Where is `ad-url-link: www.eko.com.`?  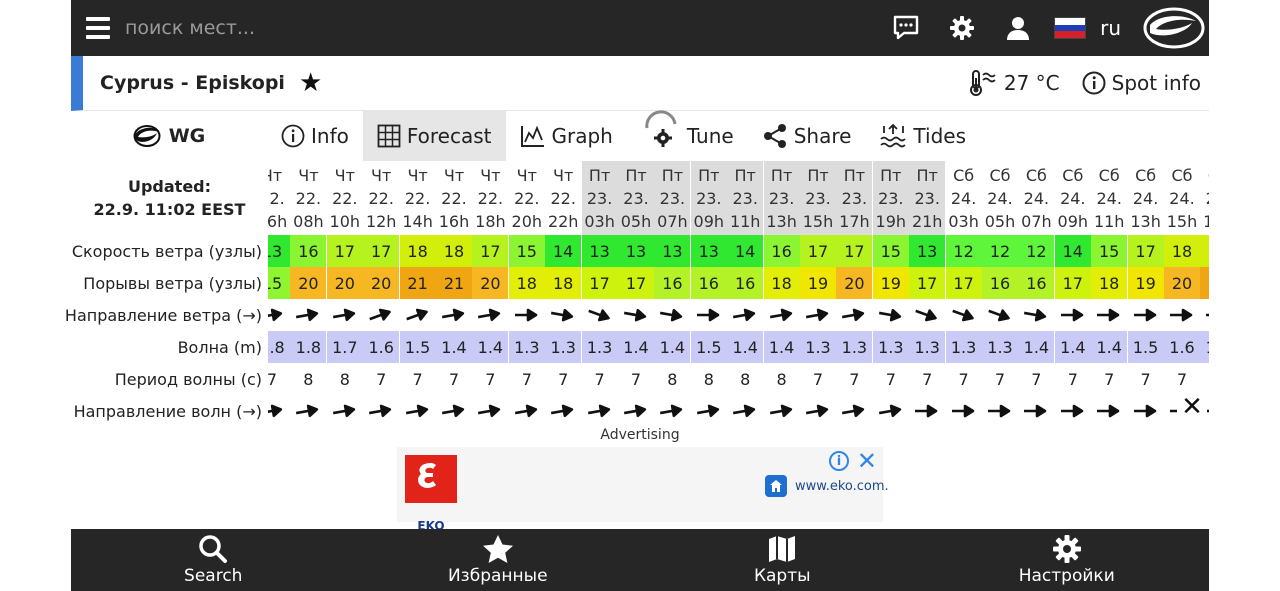 ad-url-link: www.eko.com. is located at coordinates (827, 486).